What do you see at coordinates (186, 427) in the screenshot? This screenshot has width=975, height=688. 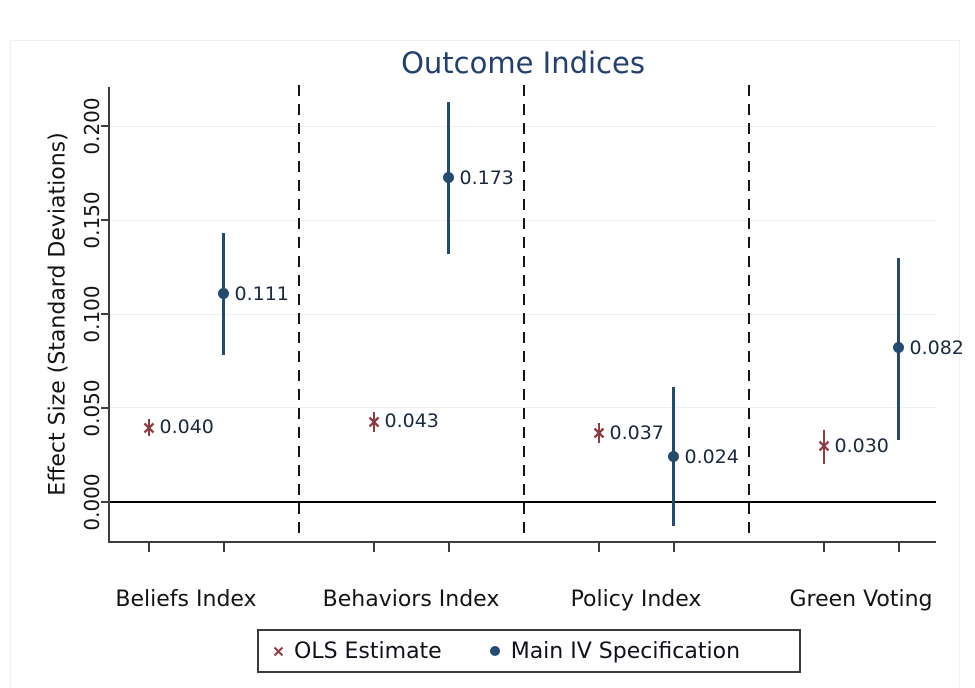 I see `value-label: 0.040` at bounding box center [186, 427].